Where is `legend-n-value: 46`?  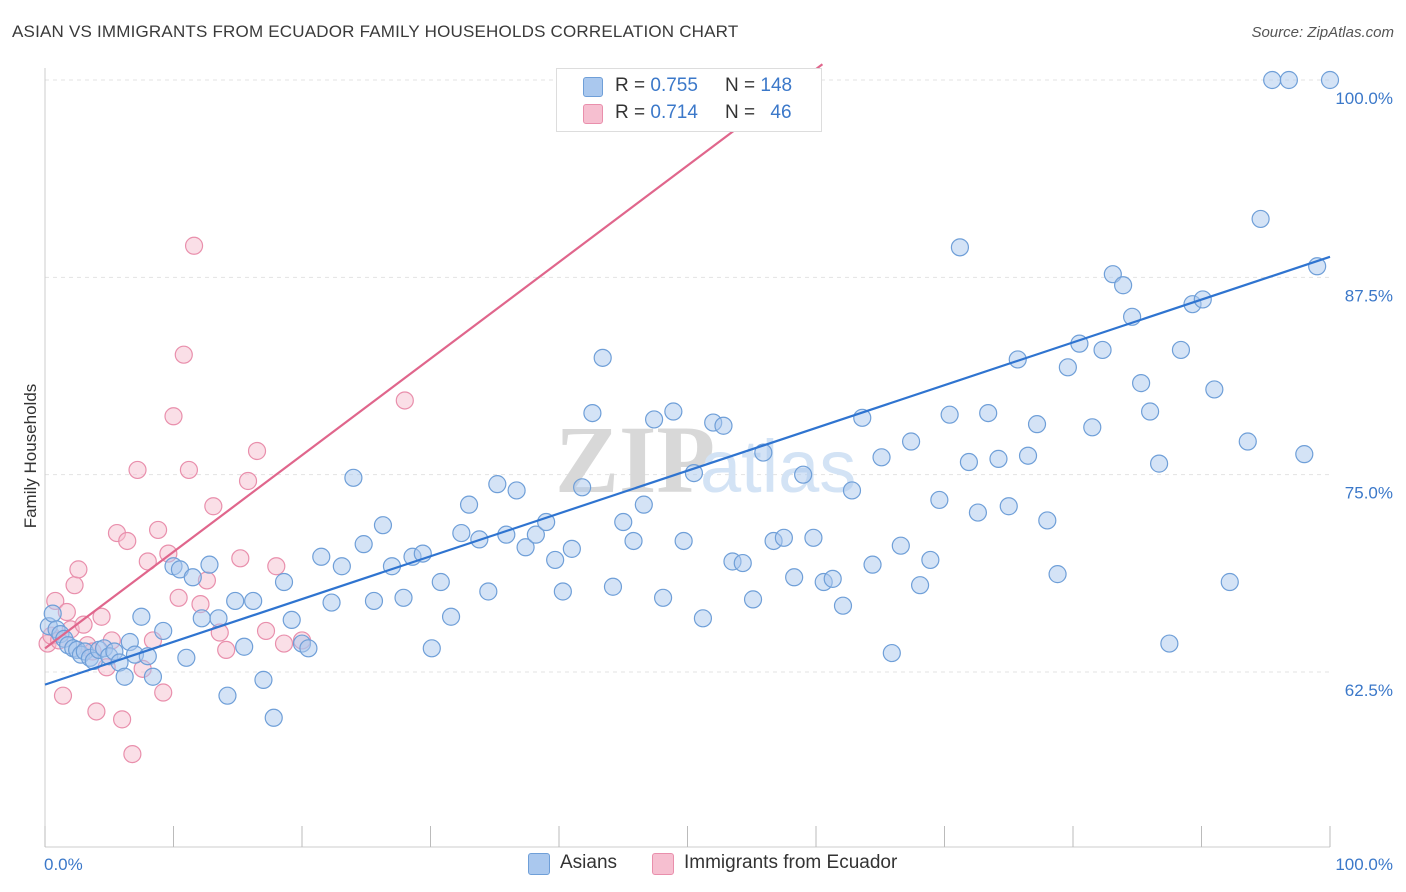
legend-n-value: 46 is located at coordinates (781, 112).